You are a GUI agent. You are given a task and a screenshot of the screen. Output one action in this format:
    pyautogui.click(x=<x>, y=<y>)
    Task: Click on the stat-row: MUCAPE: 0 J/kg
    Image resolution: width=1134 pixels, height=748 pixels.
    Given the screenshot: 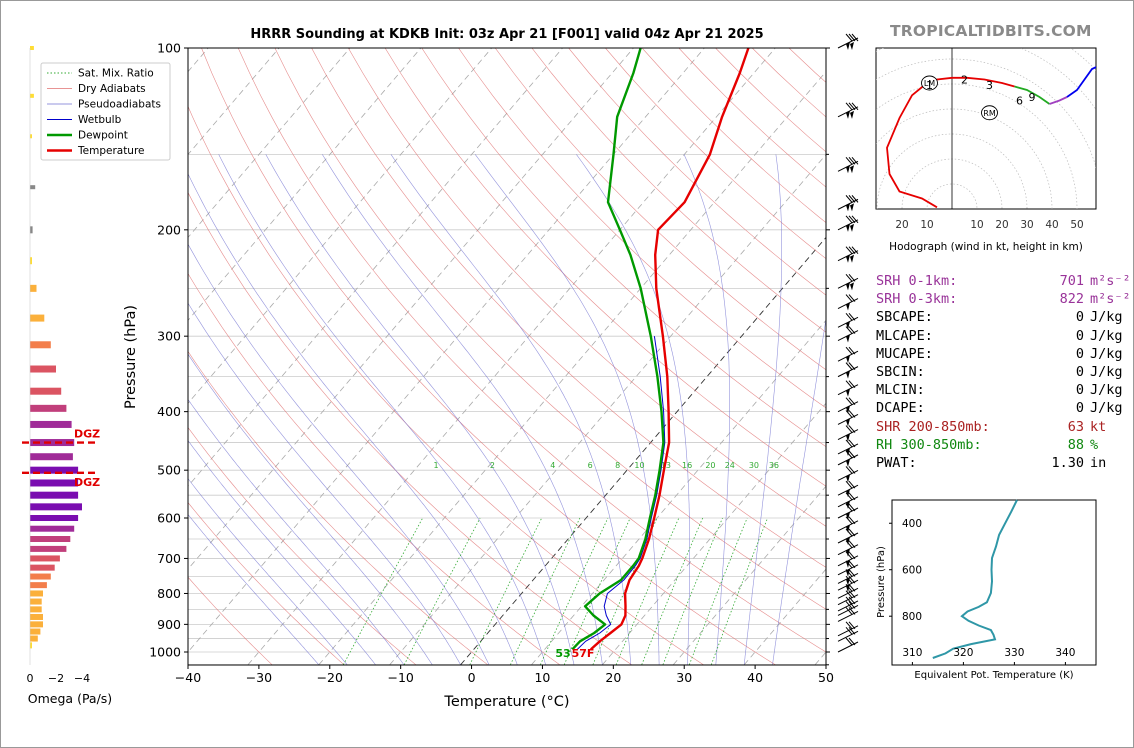 What is the action you would take?
    pyautogui.click(x=1003, y=354)
    